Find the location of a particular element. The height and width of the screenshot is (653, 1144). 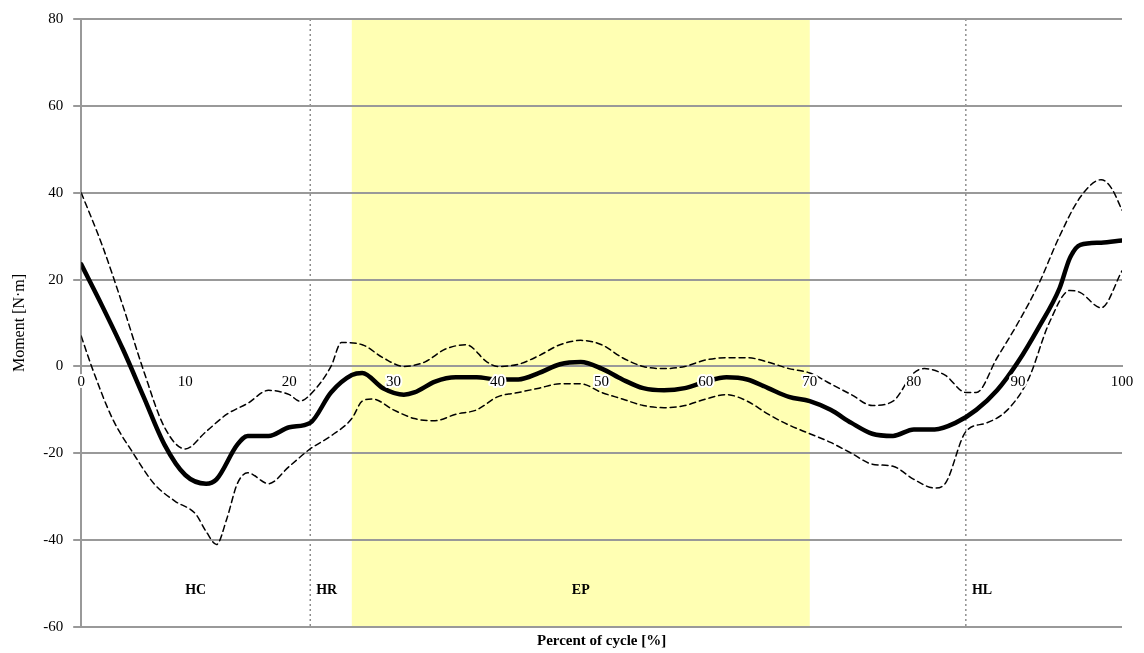

x-axis-title: Percent of cycle [%] is located at coordinates (601, 640).